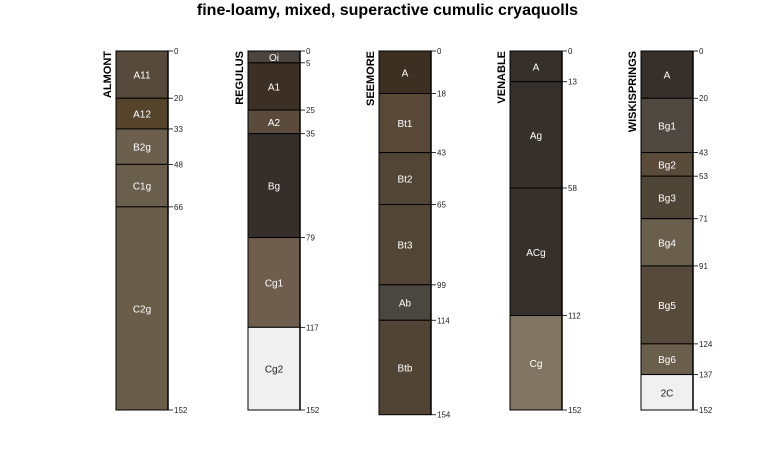  I want to click on depth-tick-label: 5, so click(308, 63).